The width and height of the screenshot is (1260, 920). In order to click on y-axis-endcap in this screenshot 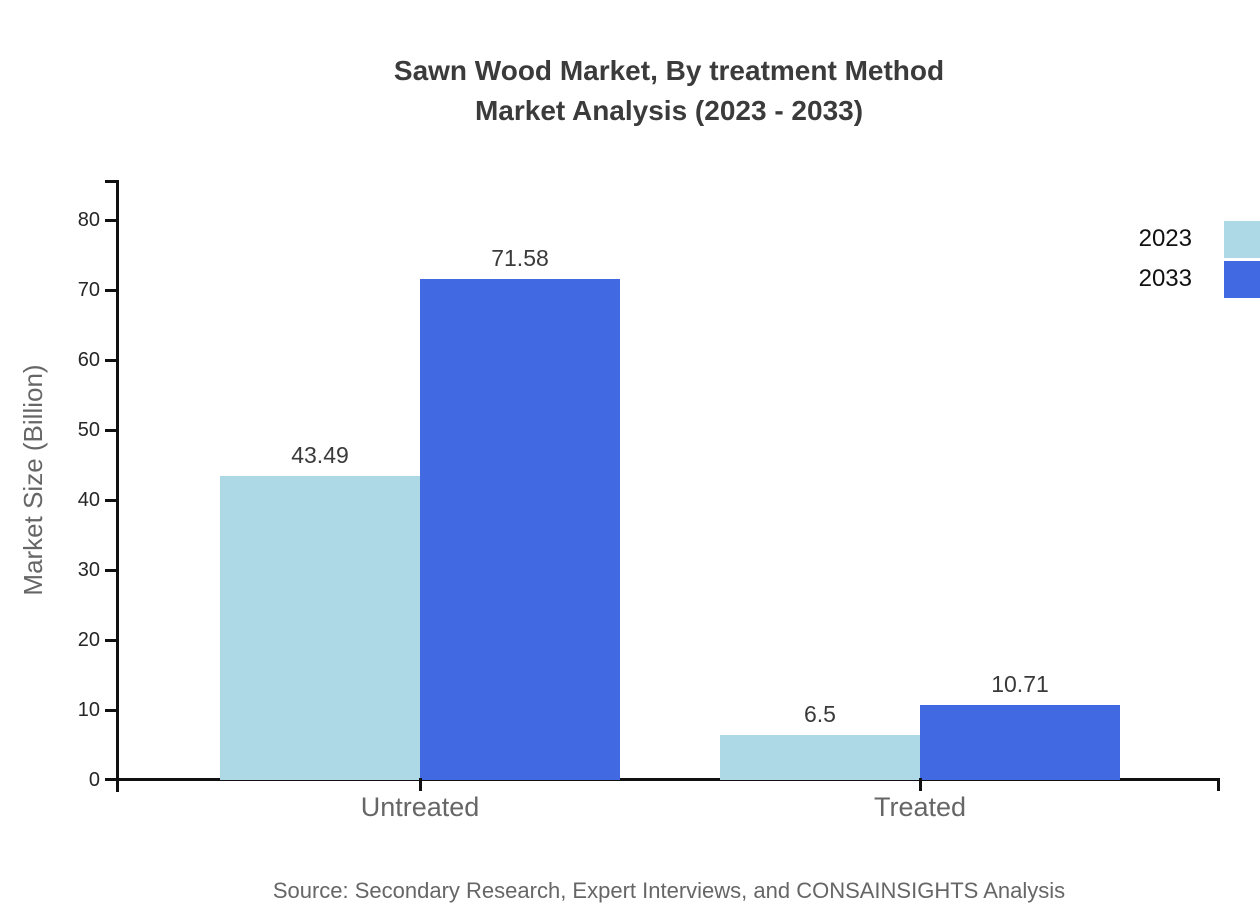, I will do `click(110, 181)`.